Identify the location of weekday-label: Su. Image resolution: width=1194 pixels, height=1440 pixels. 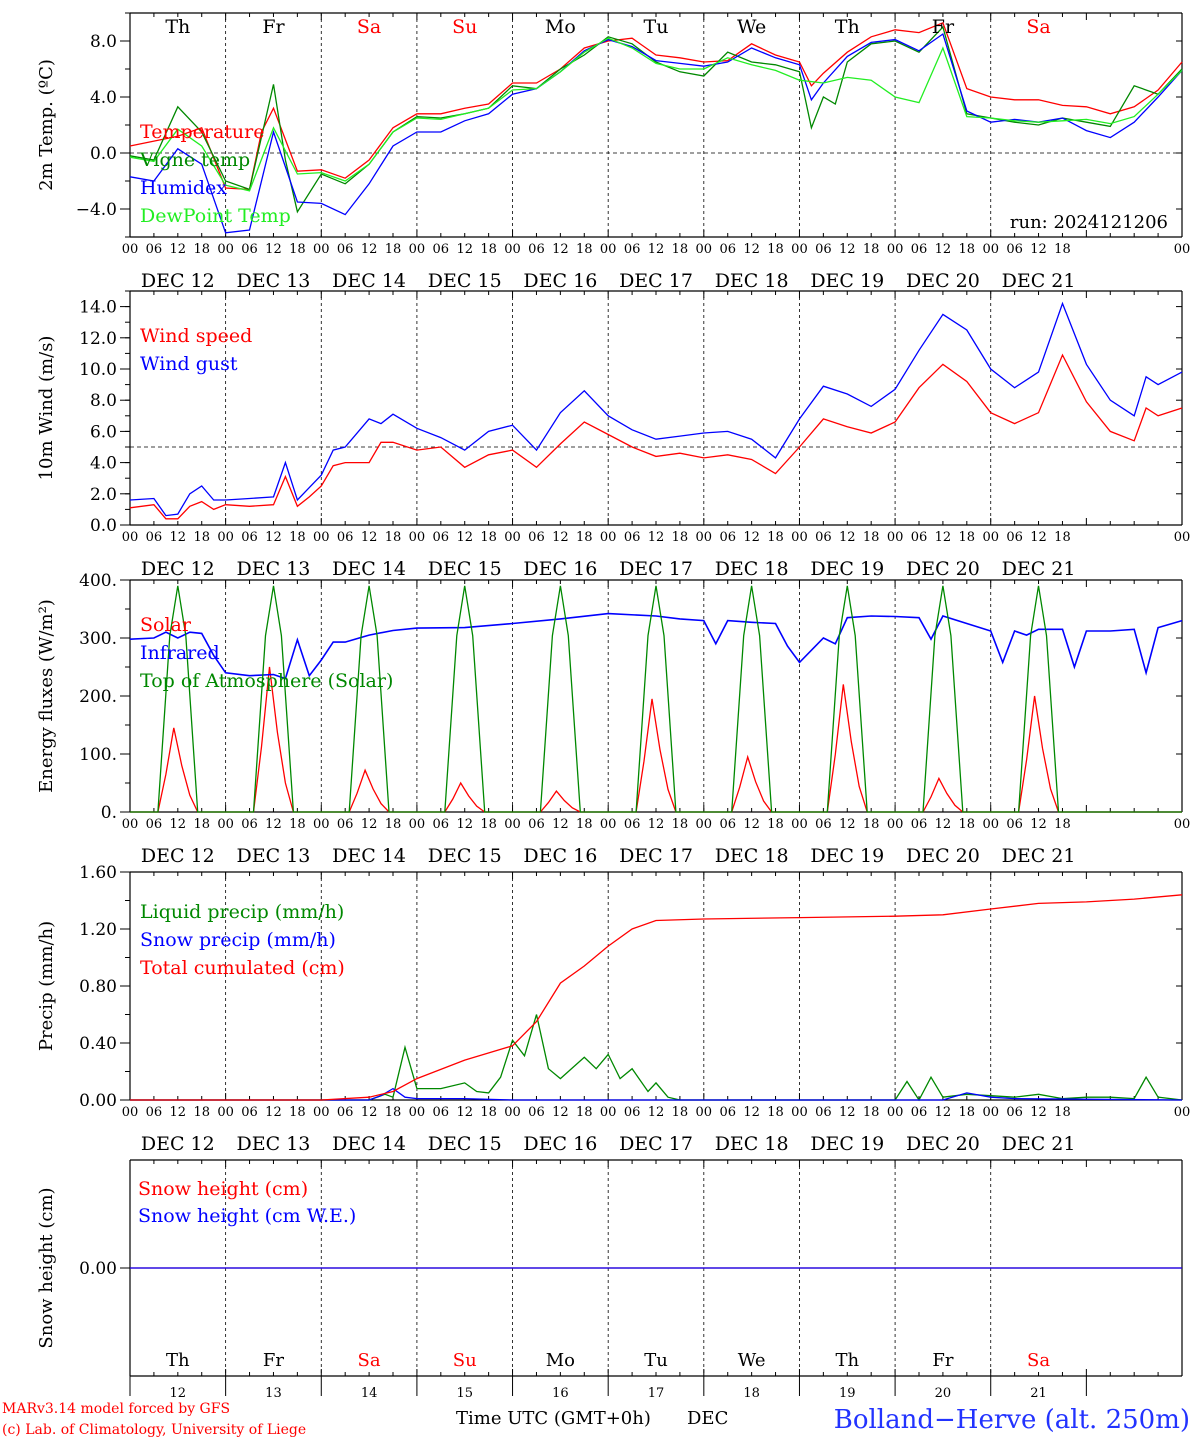
(465, 1360).